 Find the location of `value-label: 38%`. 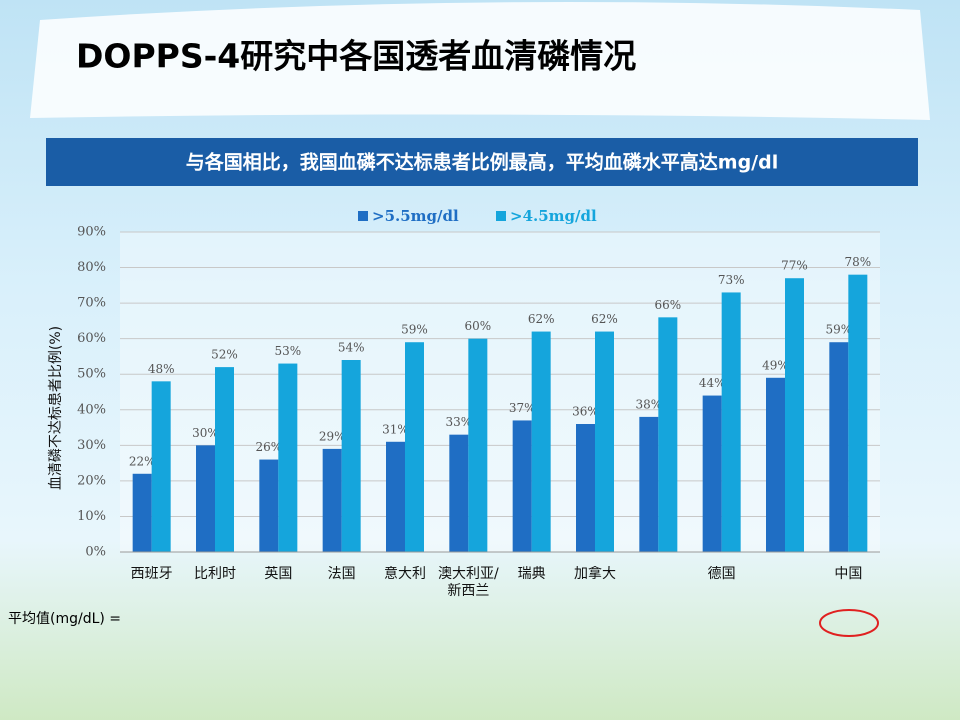

value-label: 38% is located at coordinates (648, 404).